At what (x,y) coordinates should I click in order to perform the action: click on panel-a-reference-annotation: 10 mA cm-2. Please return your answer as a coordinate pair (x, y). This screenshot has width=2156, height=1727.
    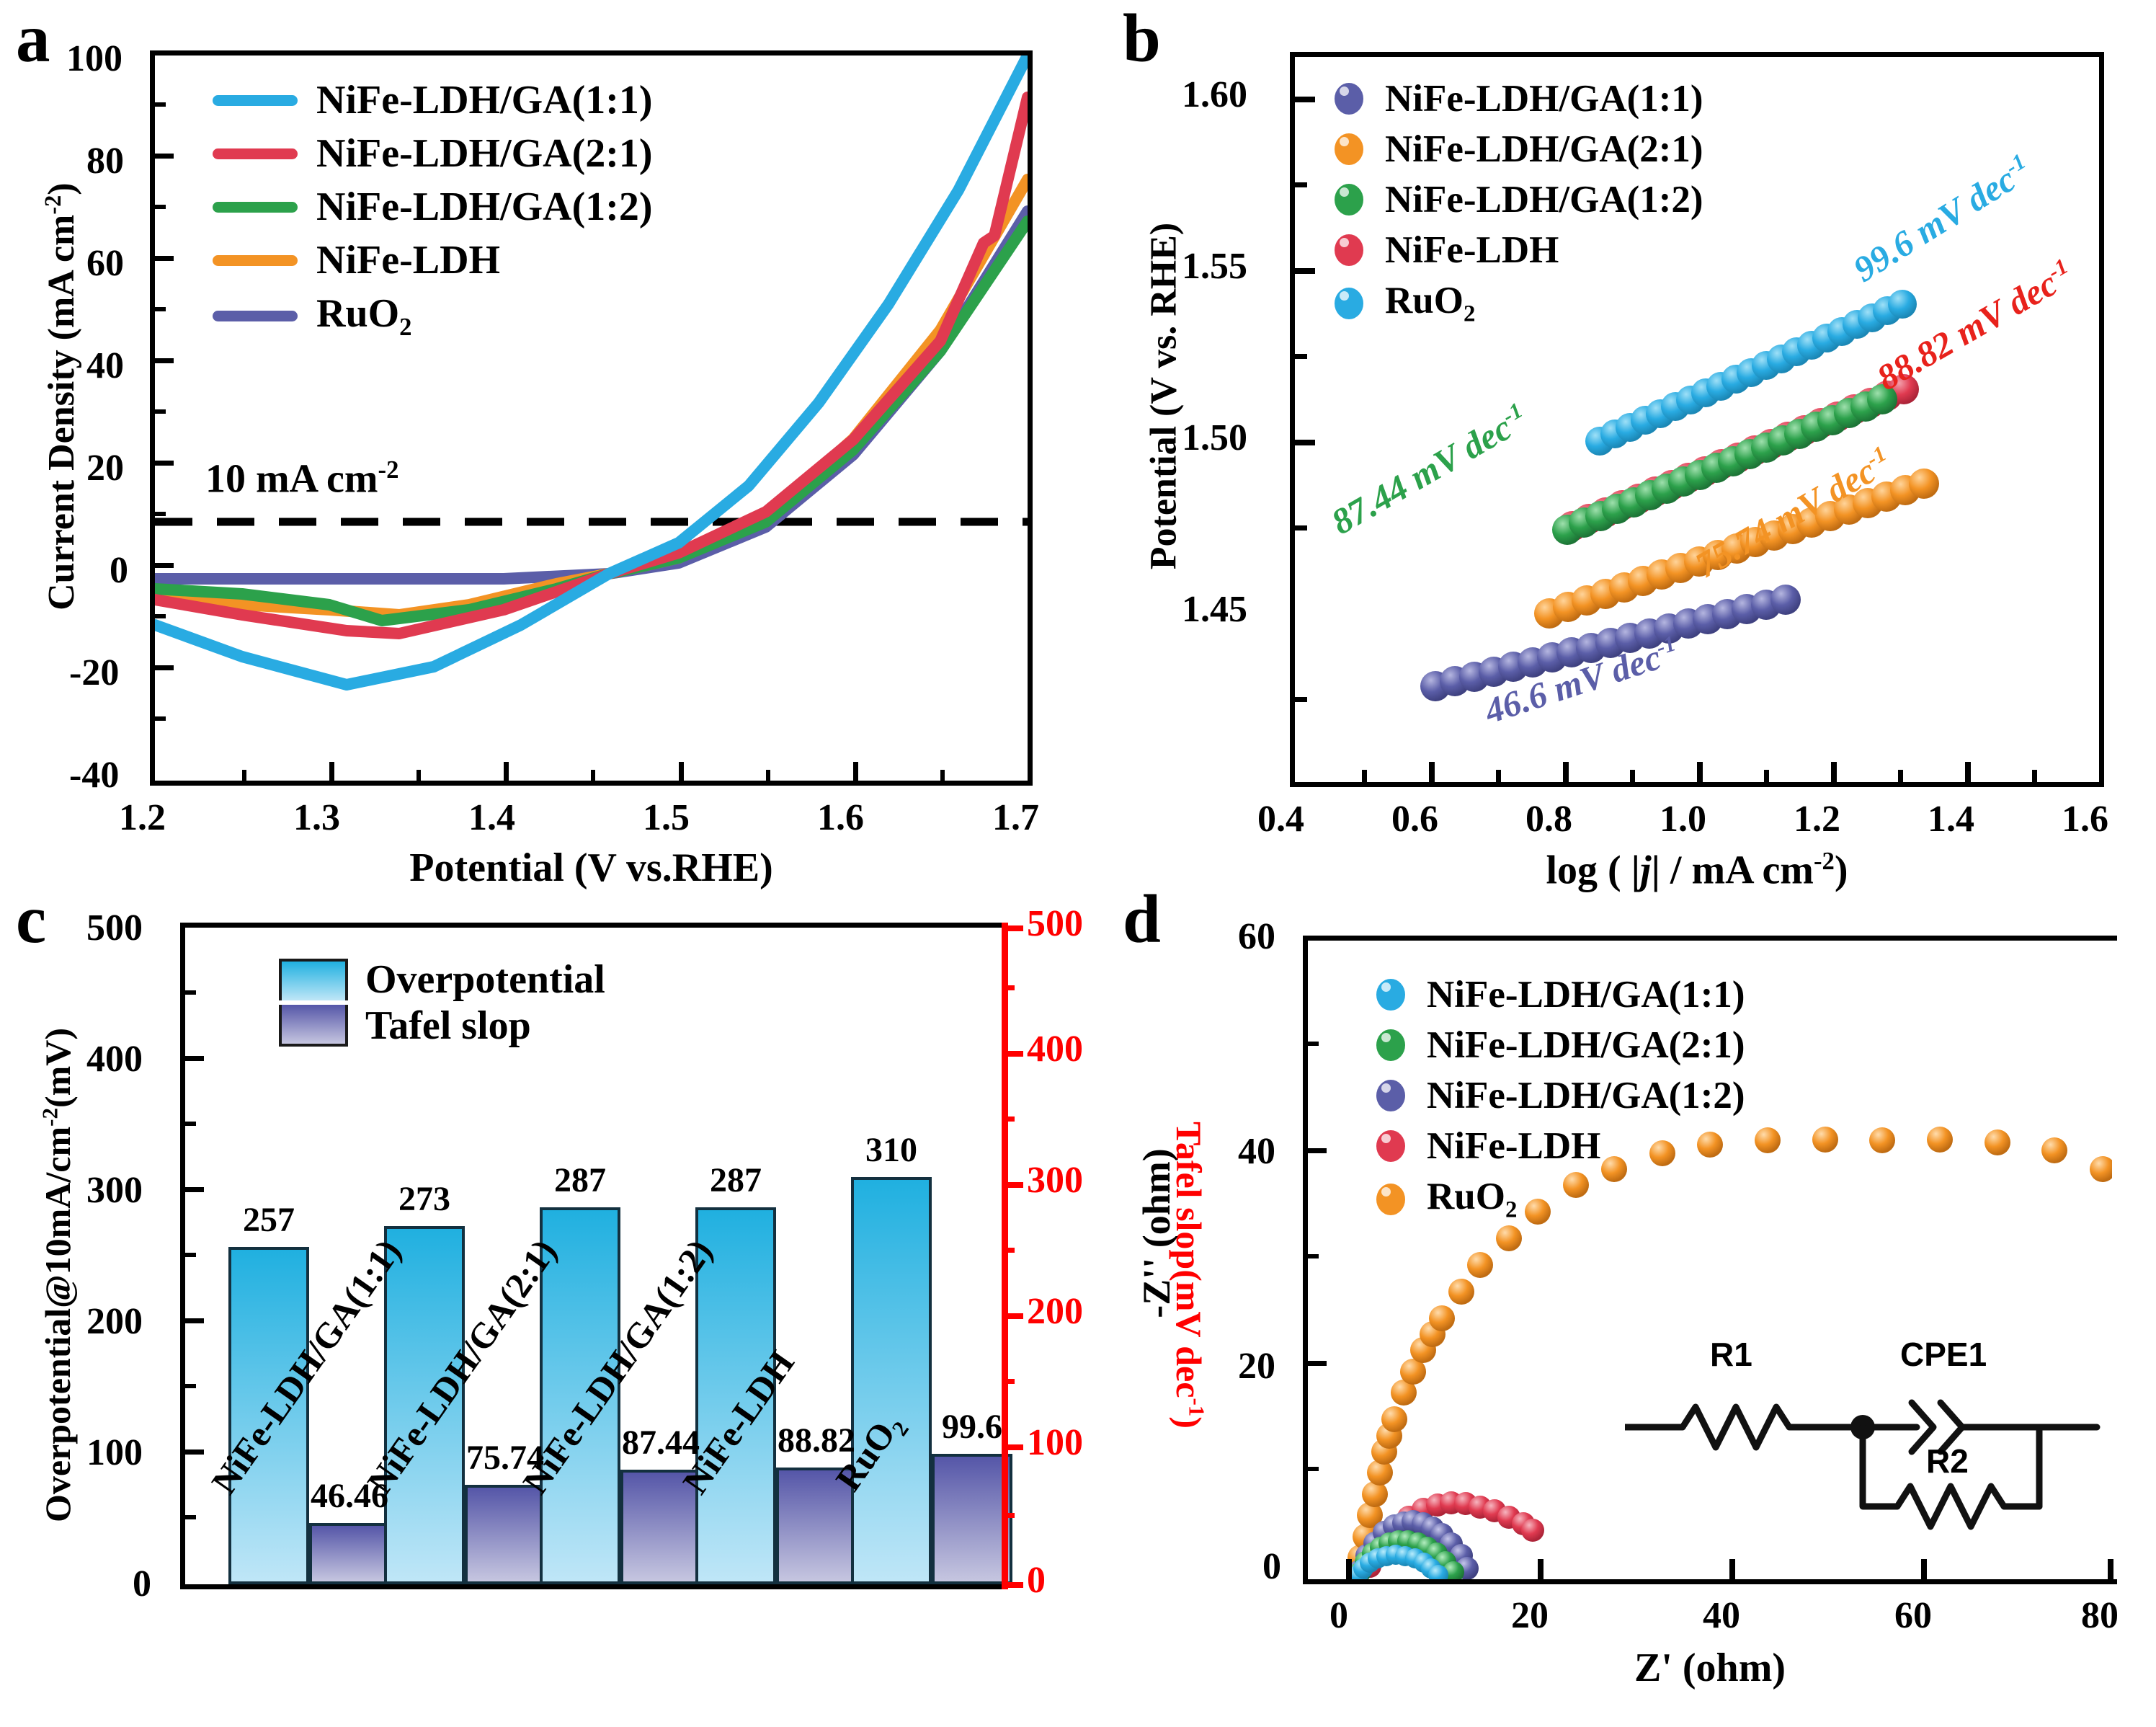
    Looking at the image, I should click on (301, 479).